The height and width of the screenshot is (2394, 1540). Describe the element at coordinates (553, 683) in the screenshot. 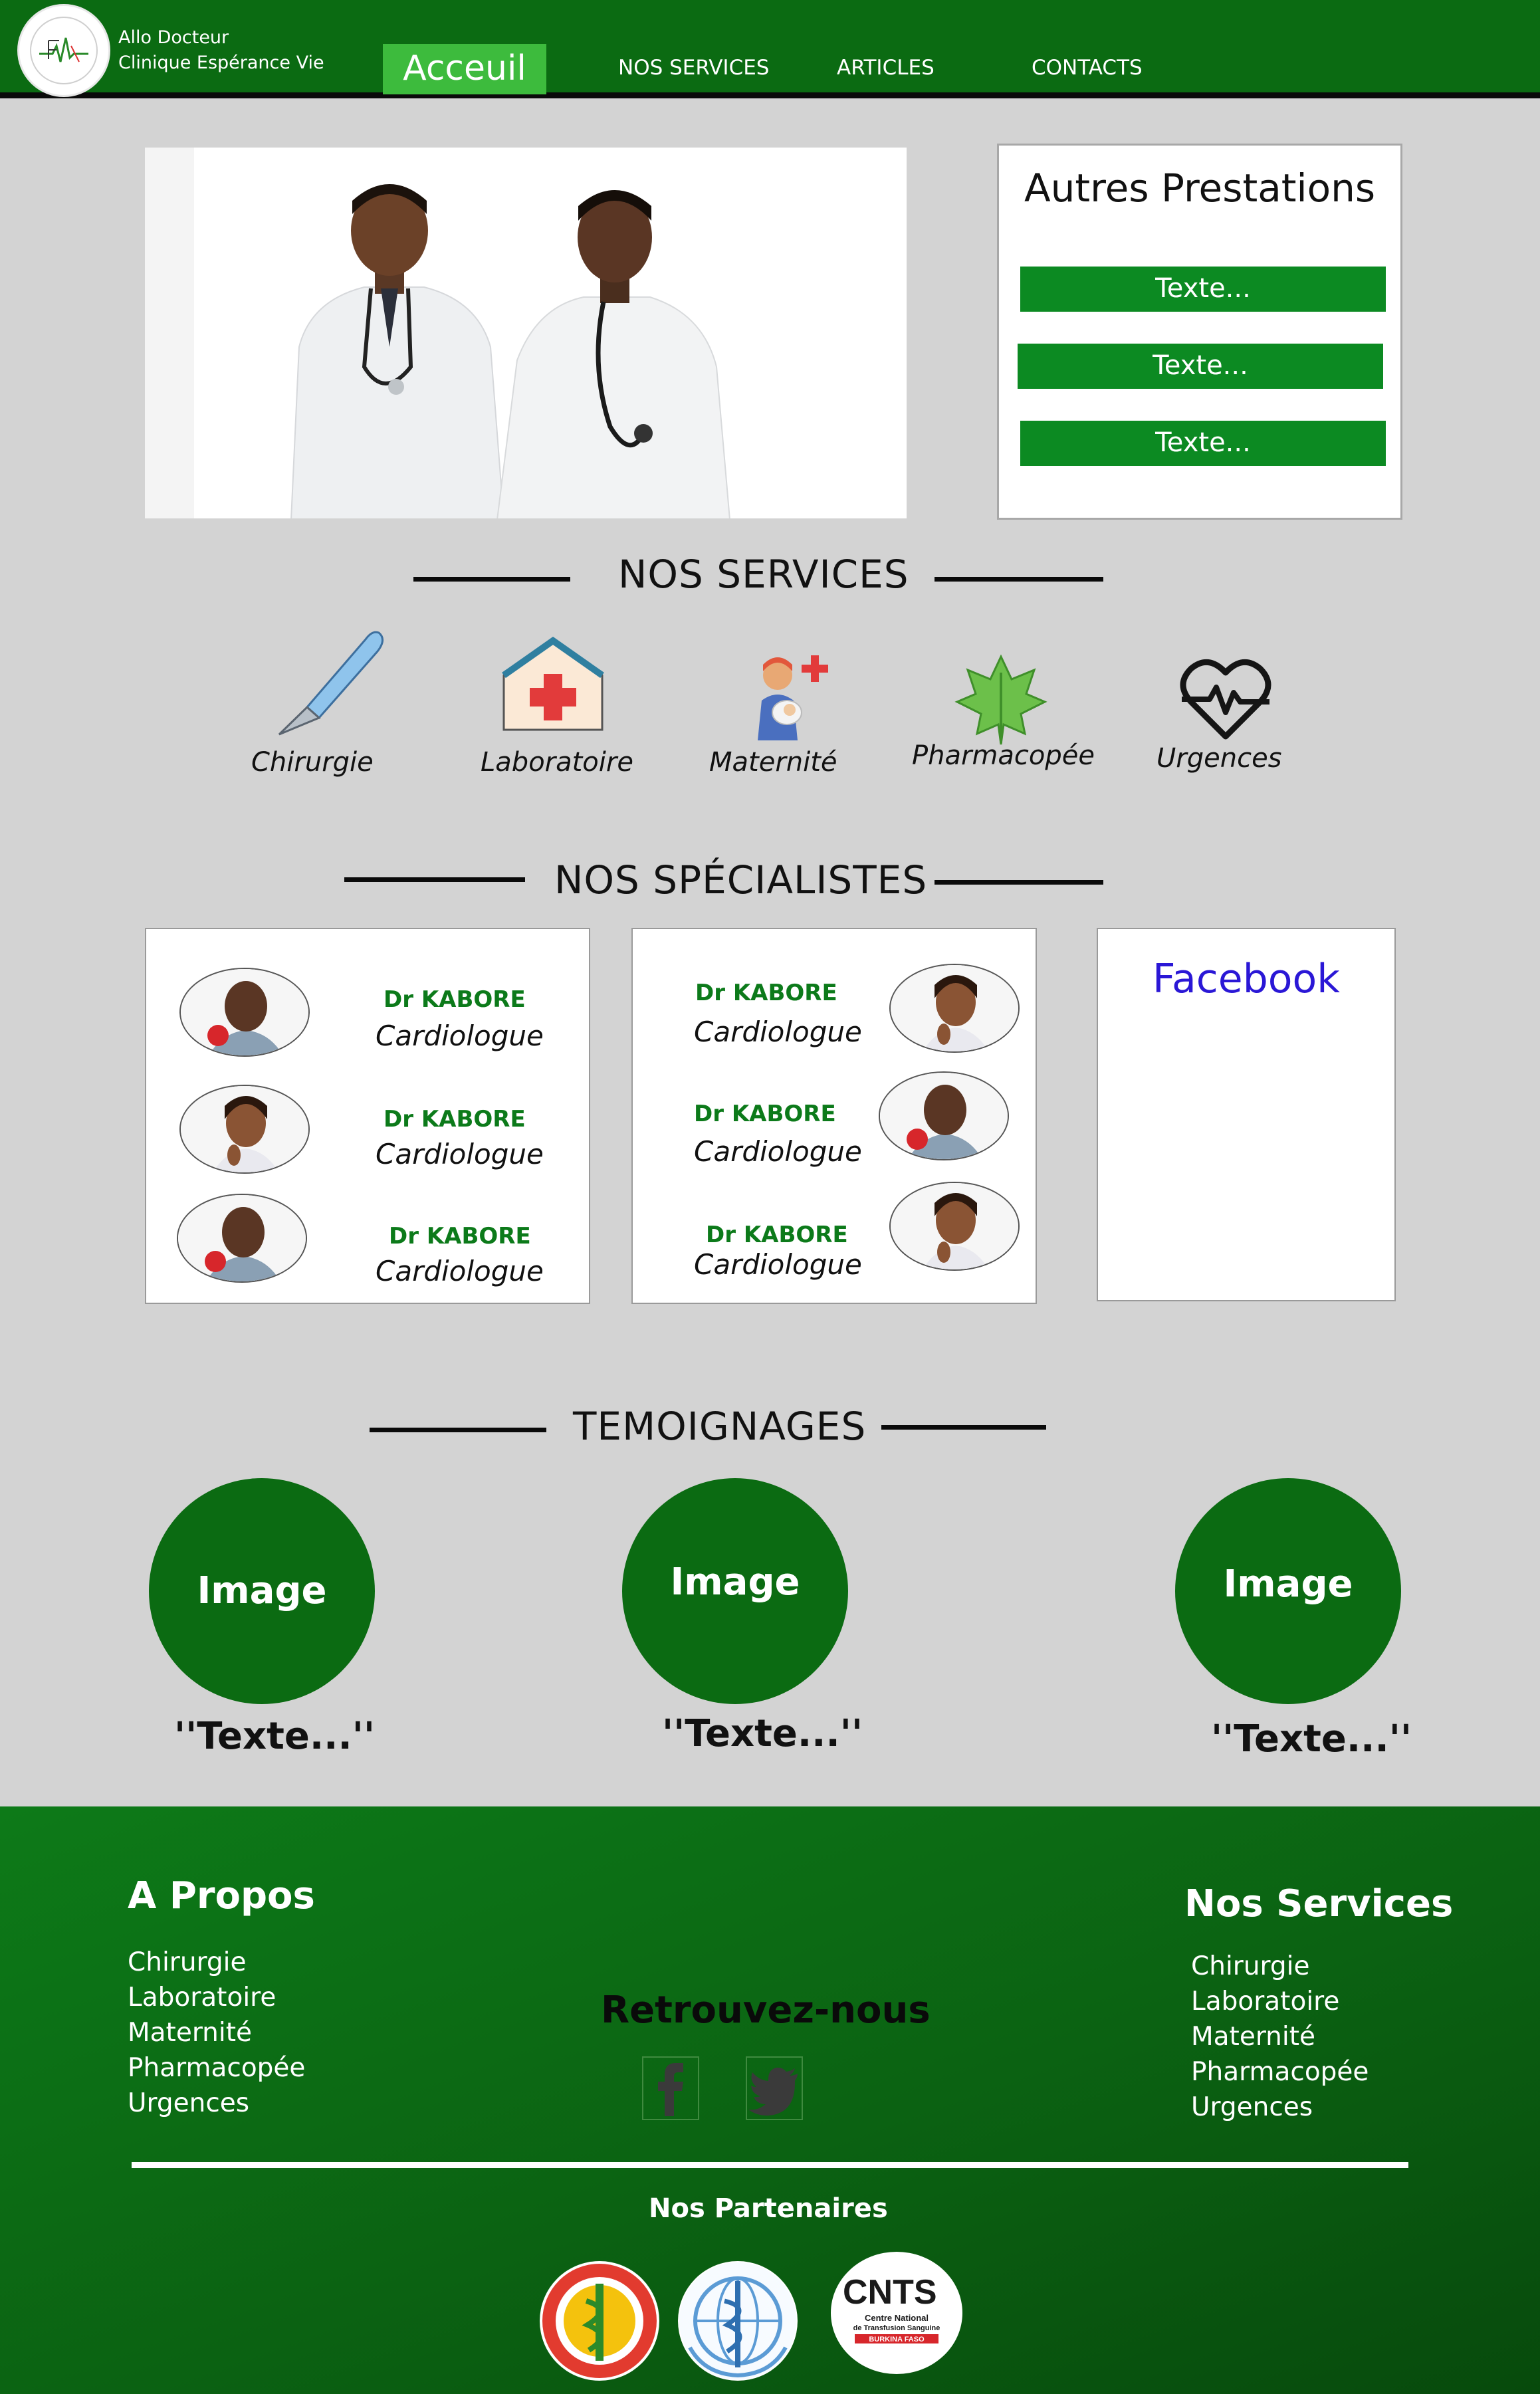

I see `hospital-icon` at that location.